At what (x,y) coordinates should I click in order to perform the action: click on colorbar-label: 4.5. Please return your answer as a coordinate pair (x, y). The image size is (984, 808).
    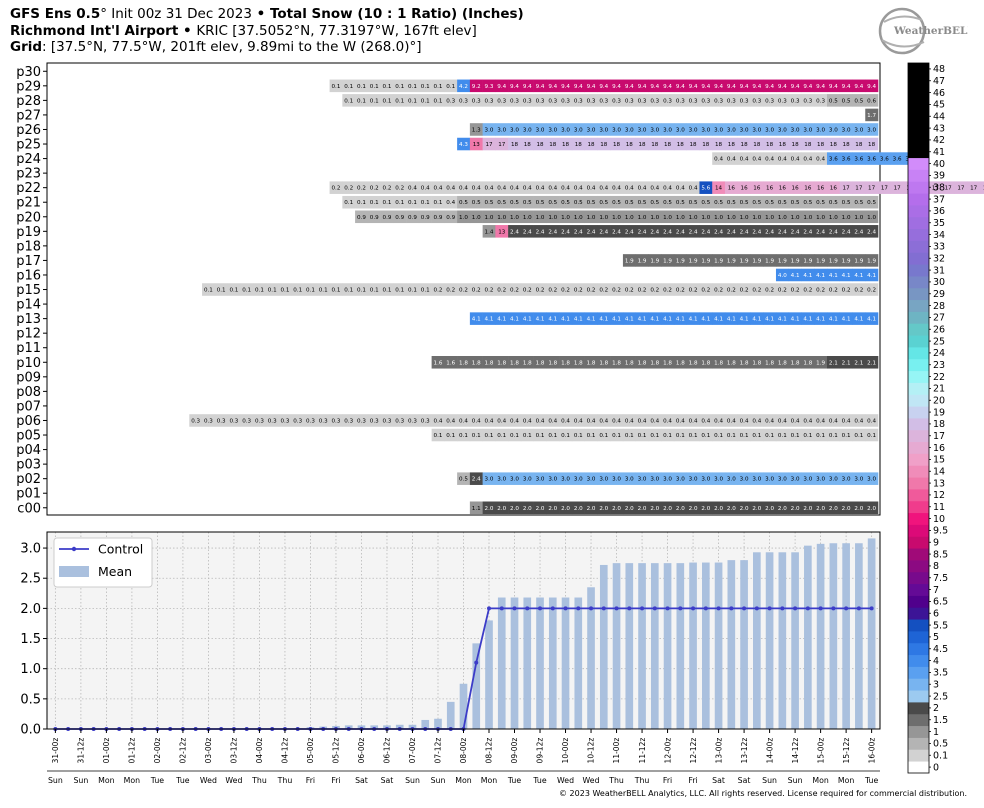
    Looking at the image, I should click on (940, 649).